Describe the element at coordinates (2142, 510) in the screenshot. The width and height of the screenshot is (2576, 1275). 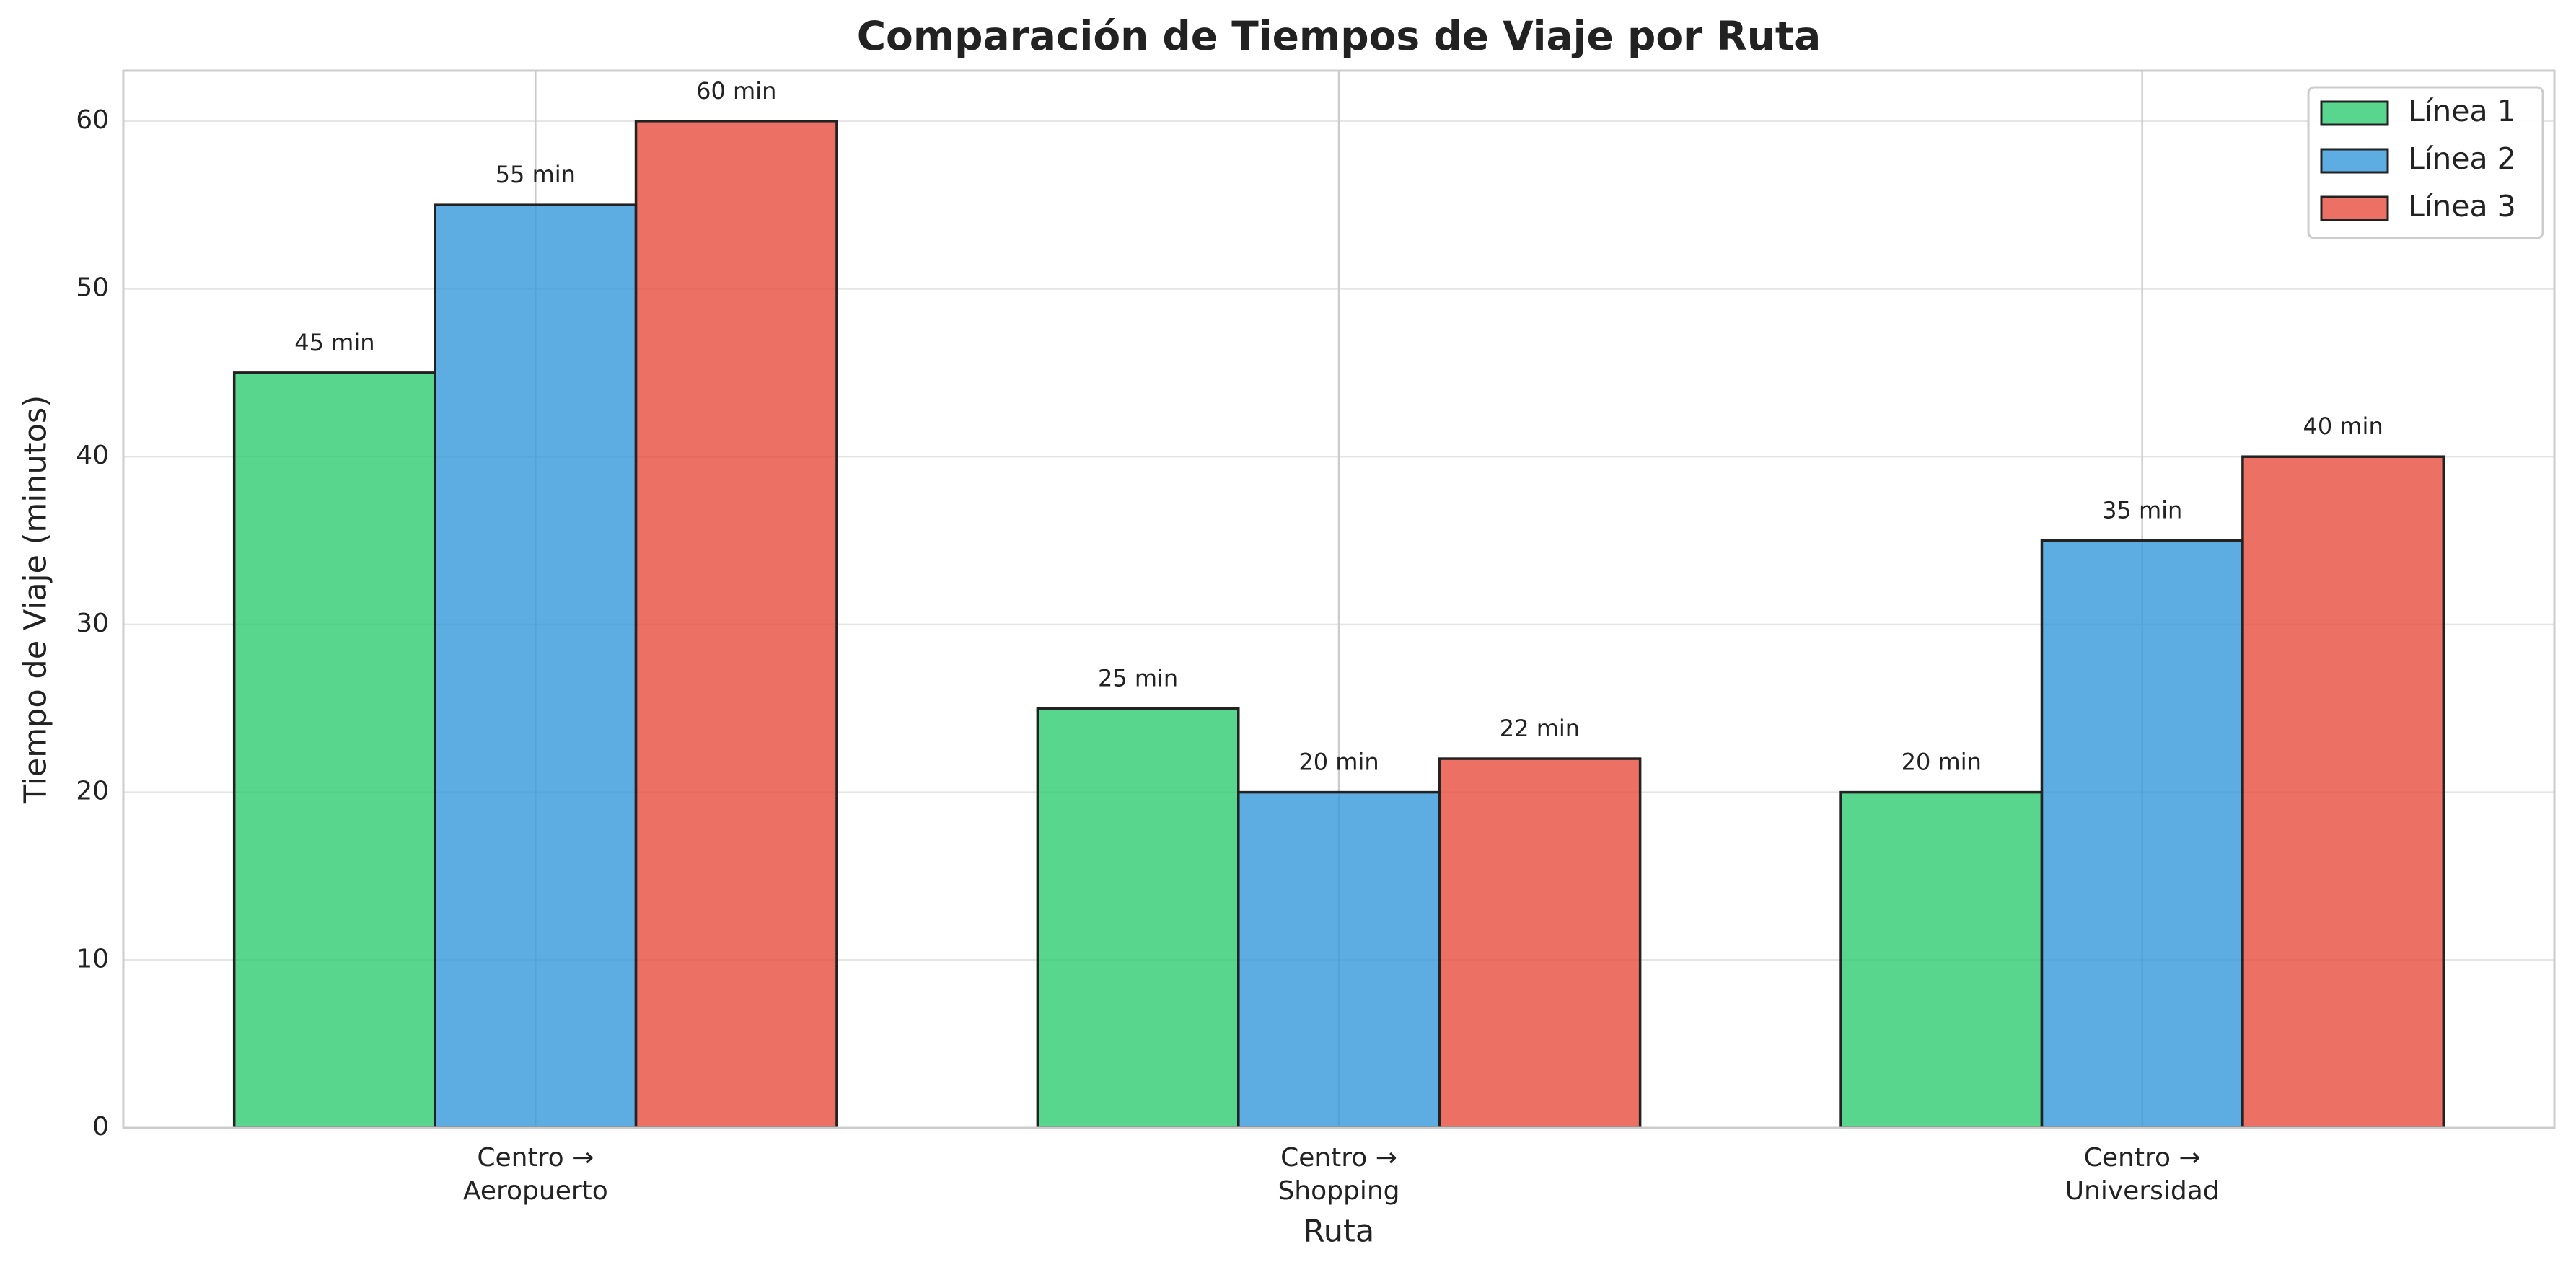
I see `value-label: 35 min` at that location.